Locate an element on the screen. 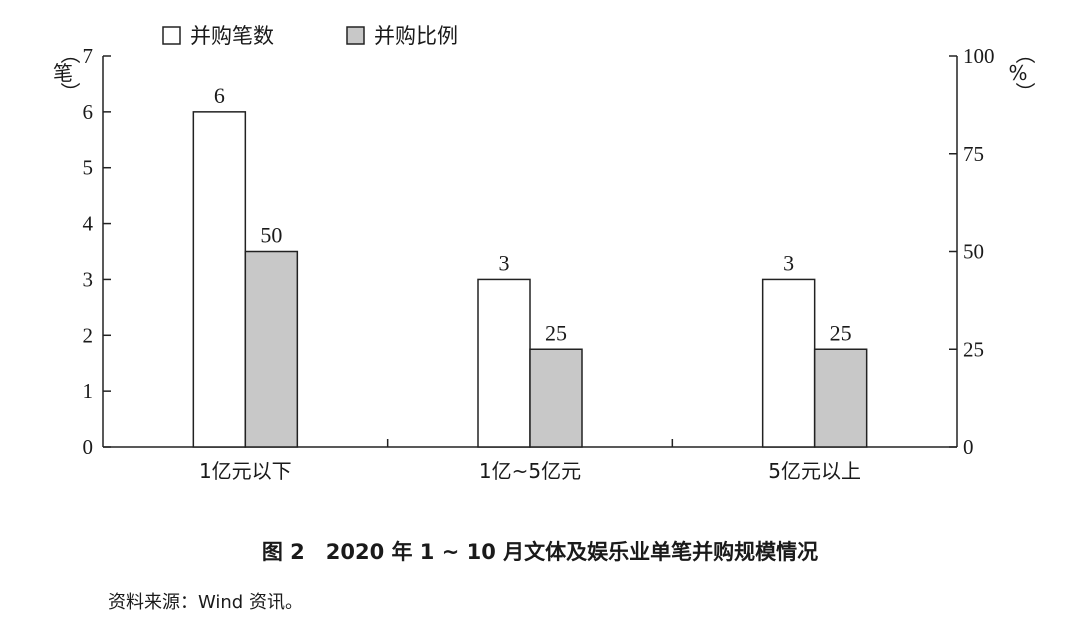 The image size is (1080, 634). left-tick-label: 1 is located at coordinates (88, 391).